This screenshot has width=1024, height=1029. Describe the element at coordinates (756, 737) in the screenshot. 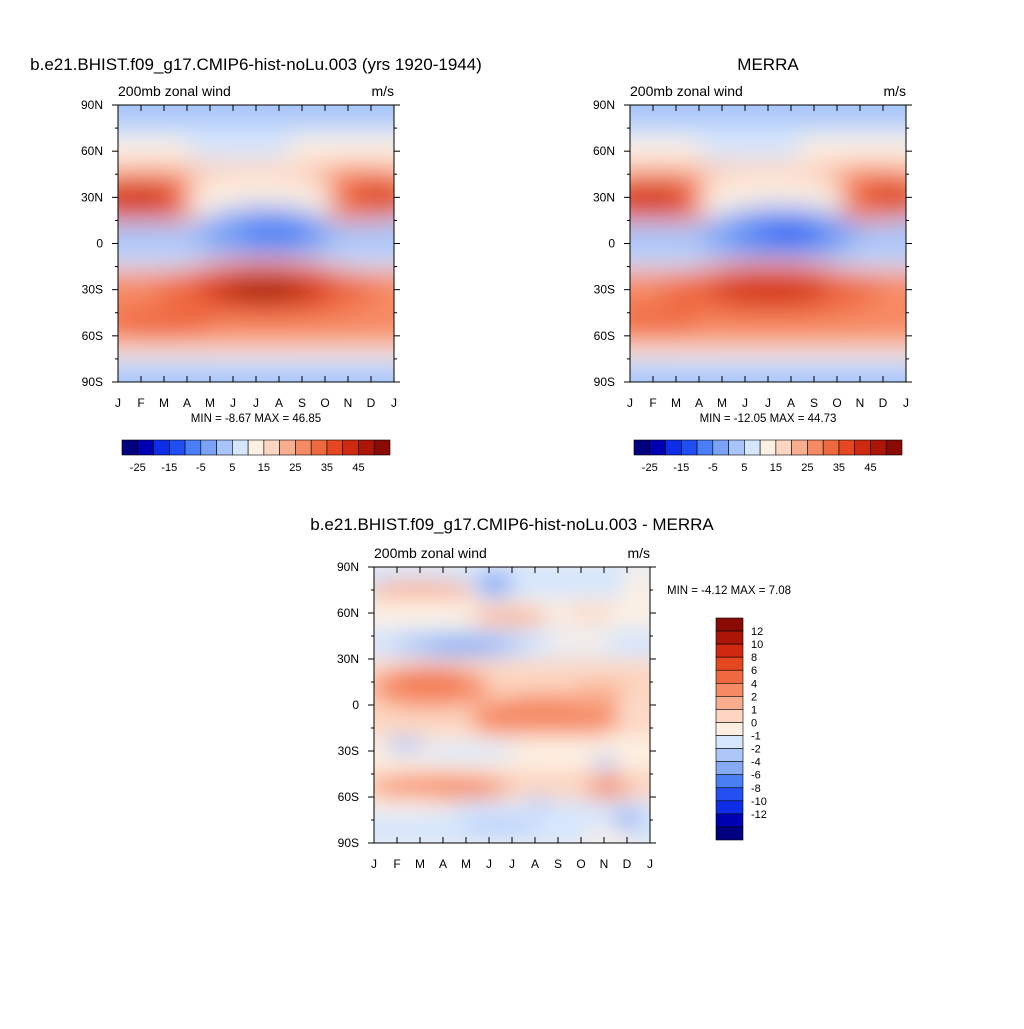

I see `colorbar-label: -1` at that location.